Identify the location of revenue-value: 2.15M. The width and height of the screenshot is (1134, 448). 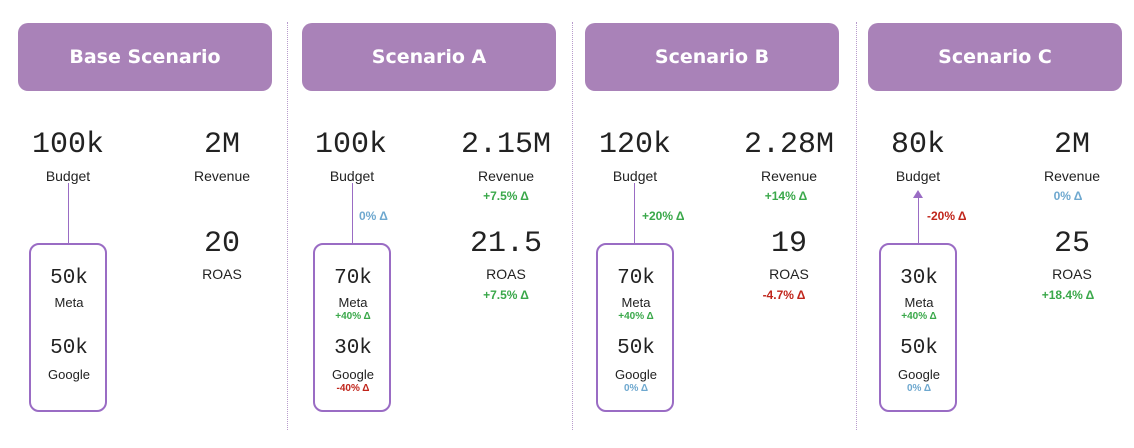
(506, 145).